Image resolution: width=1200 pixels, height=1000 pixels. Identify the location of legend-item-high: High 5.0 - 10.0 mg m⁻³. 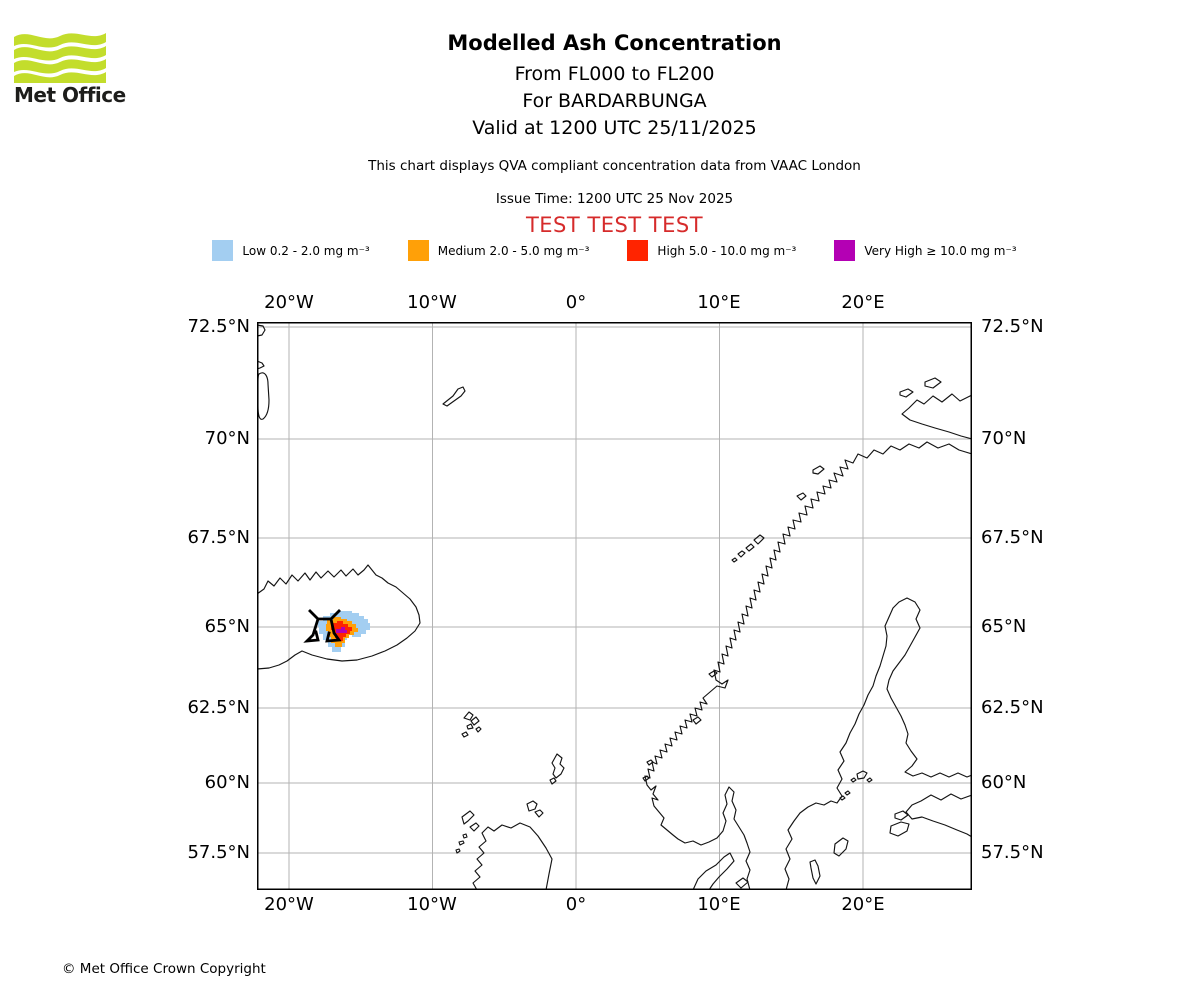
(711, 250).